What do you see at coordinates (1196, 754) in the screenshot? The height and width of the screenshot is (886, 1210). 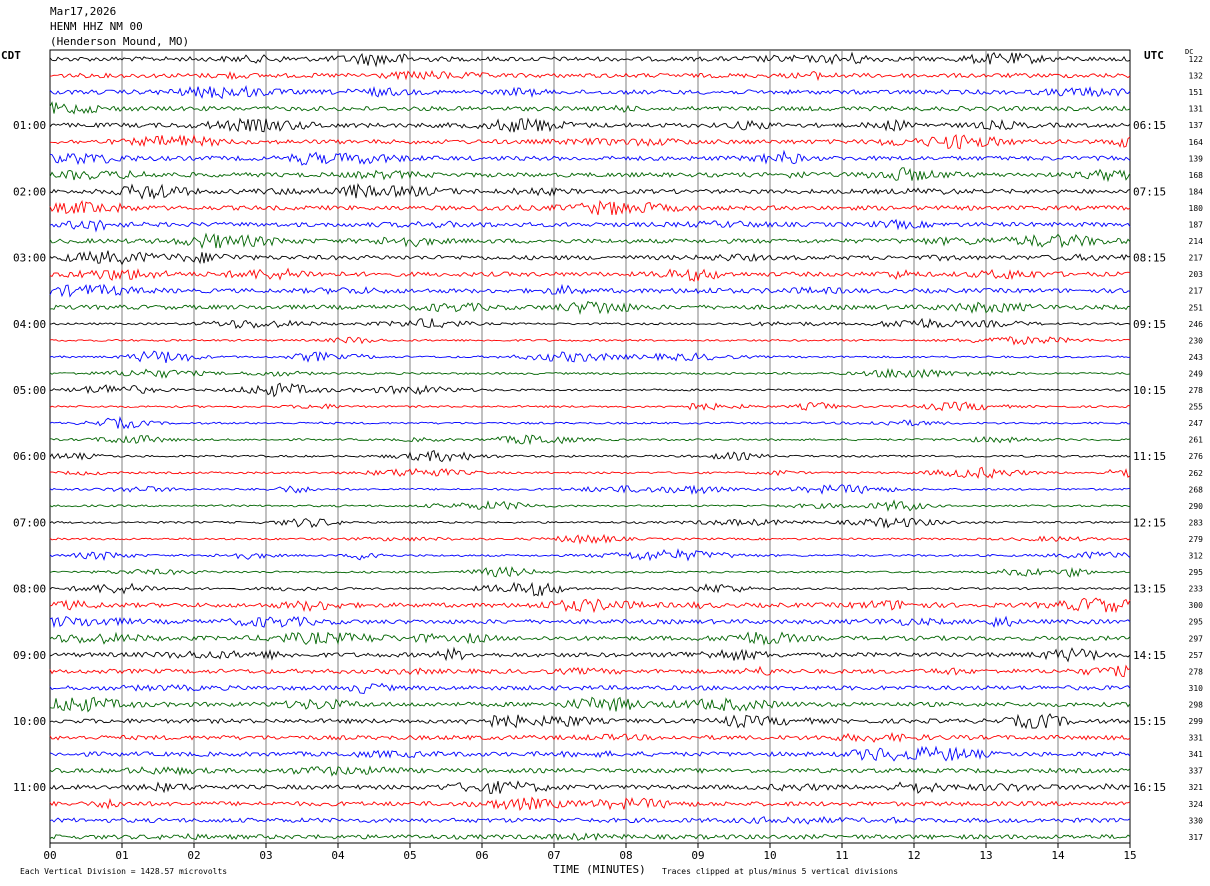 I see `dc-offset-label: 341` at bounding box center [1196, 754].